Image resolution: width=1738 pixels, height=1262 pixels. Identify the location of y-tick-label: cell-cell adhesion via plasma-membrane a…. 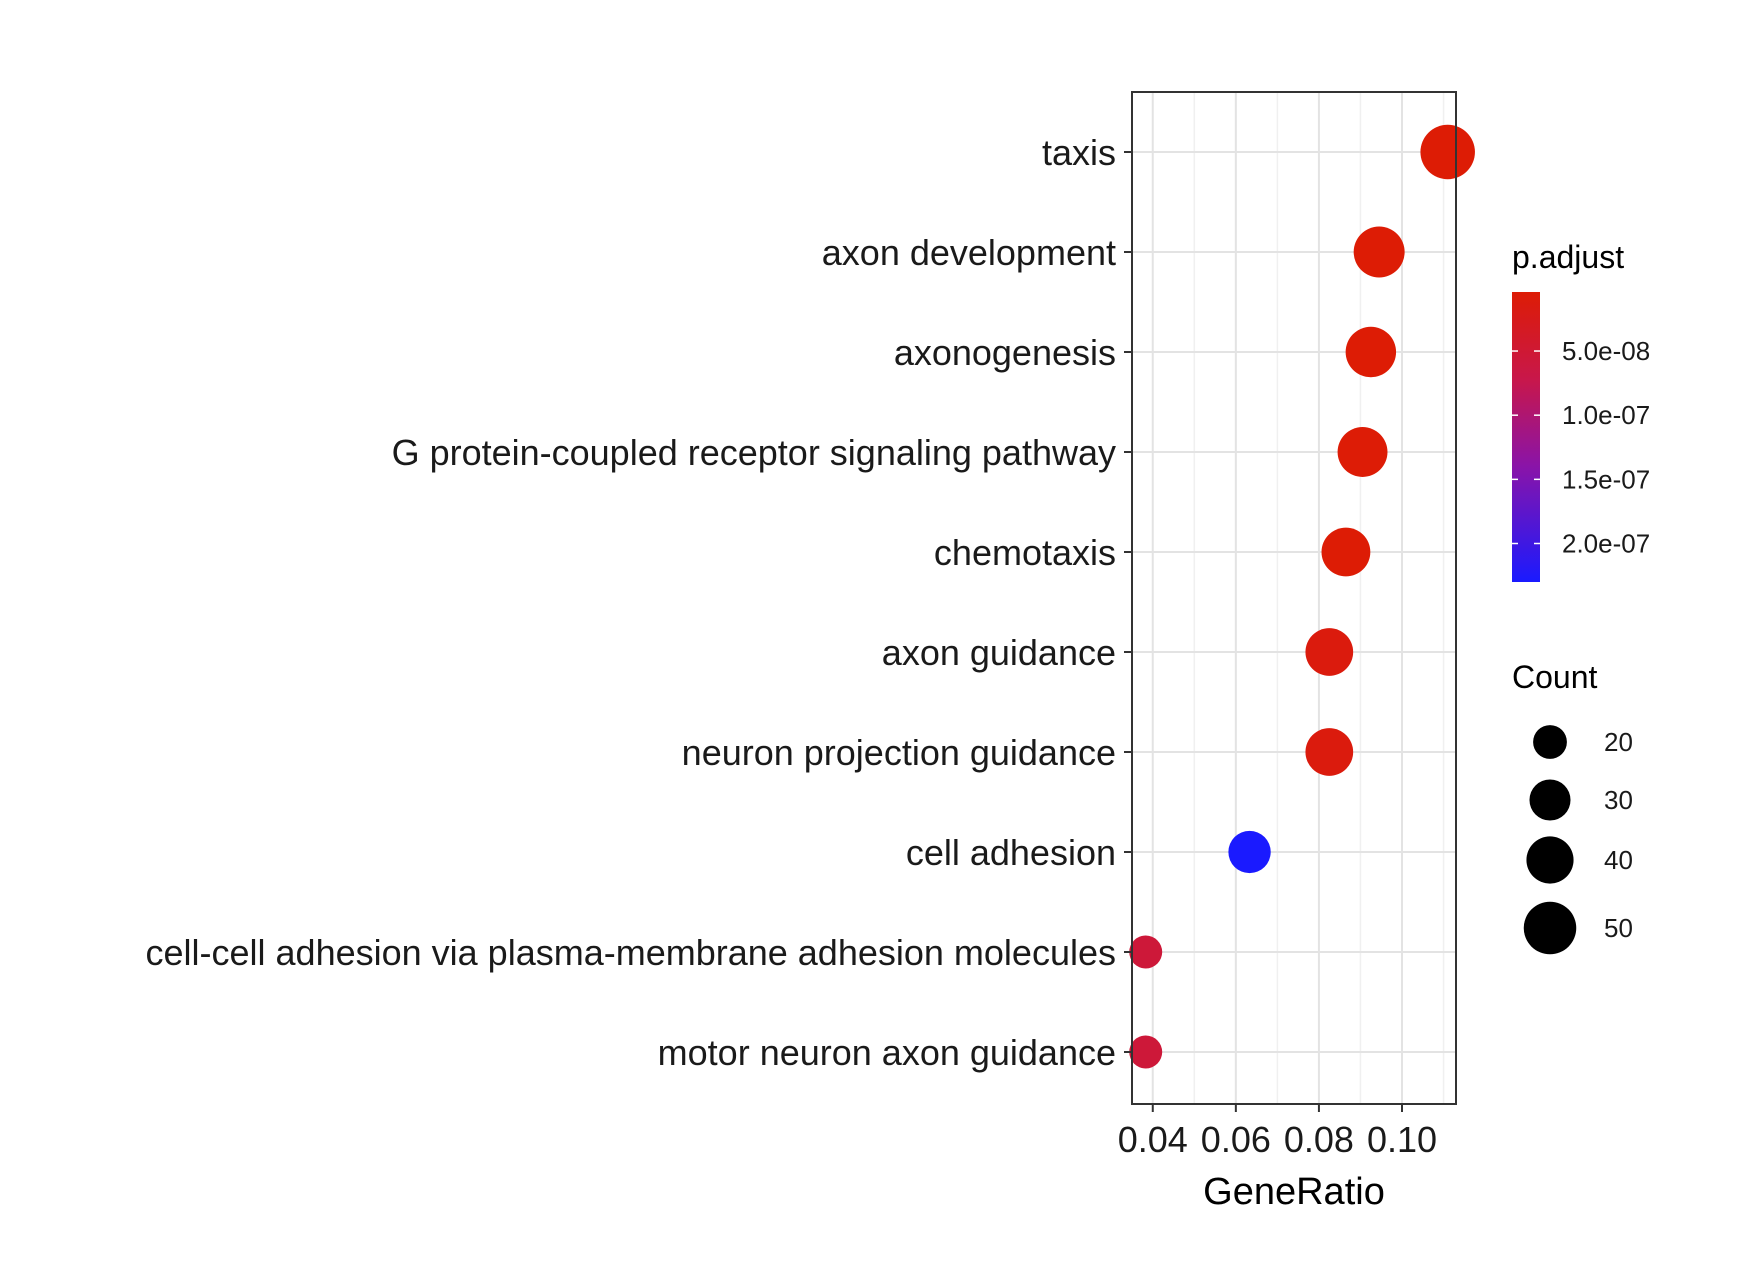
(631, 952).